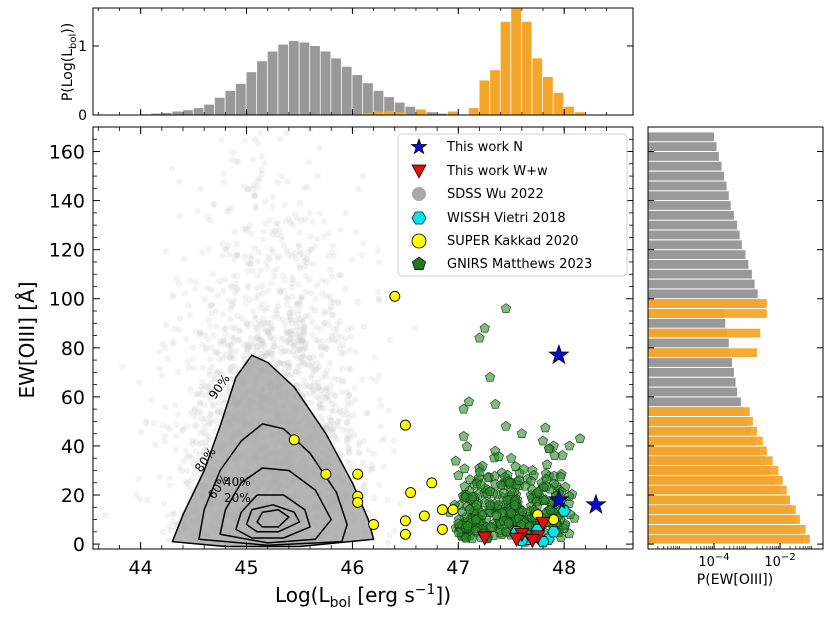 The image size is (830, 623). I want to click on right-histogram-bars, so click(729, 338).